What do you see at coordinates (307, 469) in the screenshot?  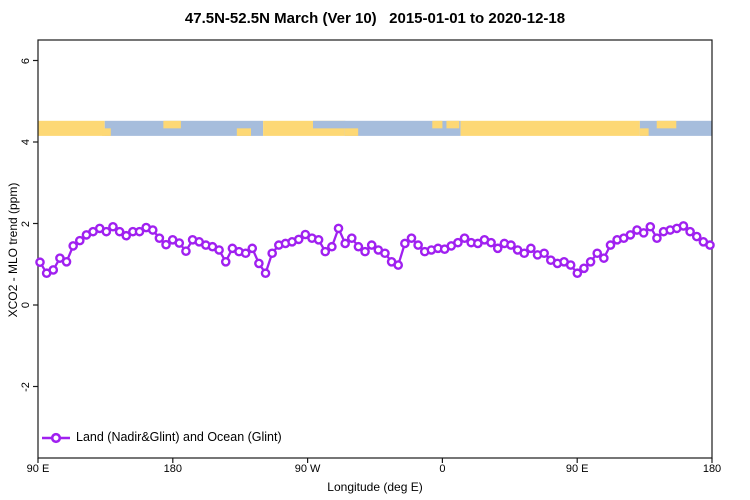 I see `x-tick-label: 90 W` at bounding box center [307, 469].